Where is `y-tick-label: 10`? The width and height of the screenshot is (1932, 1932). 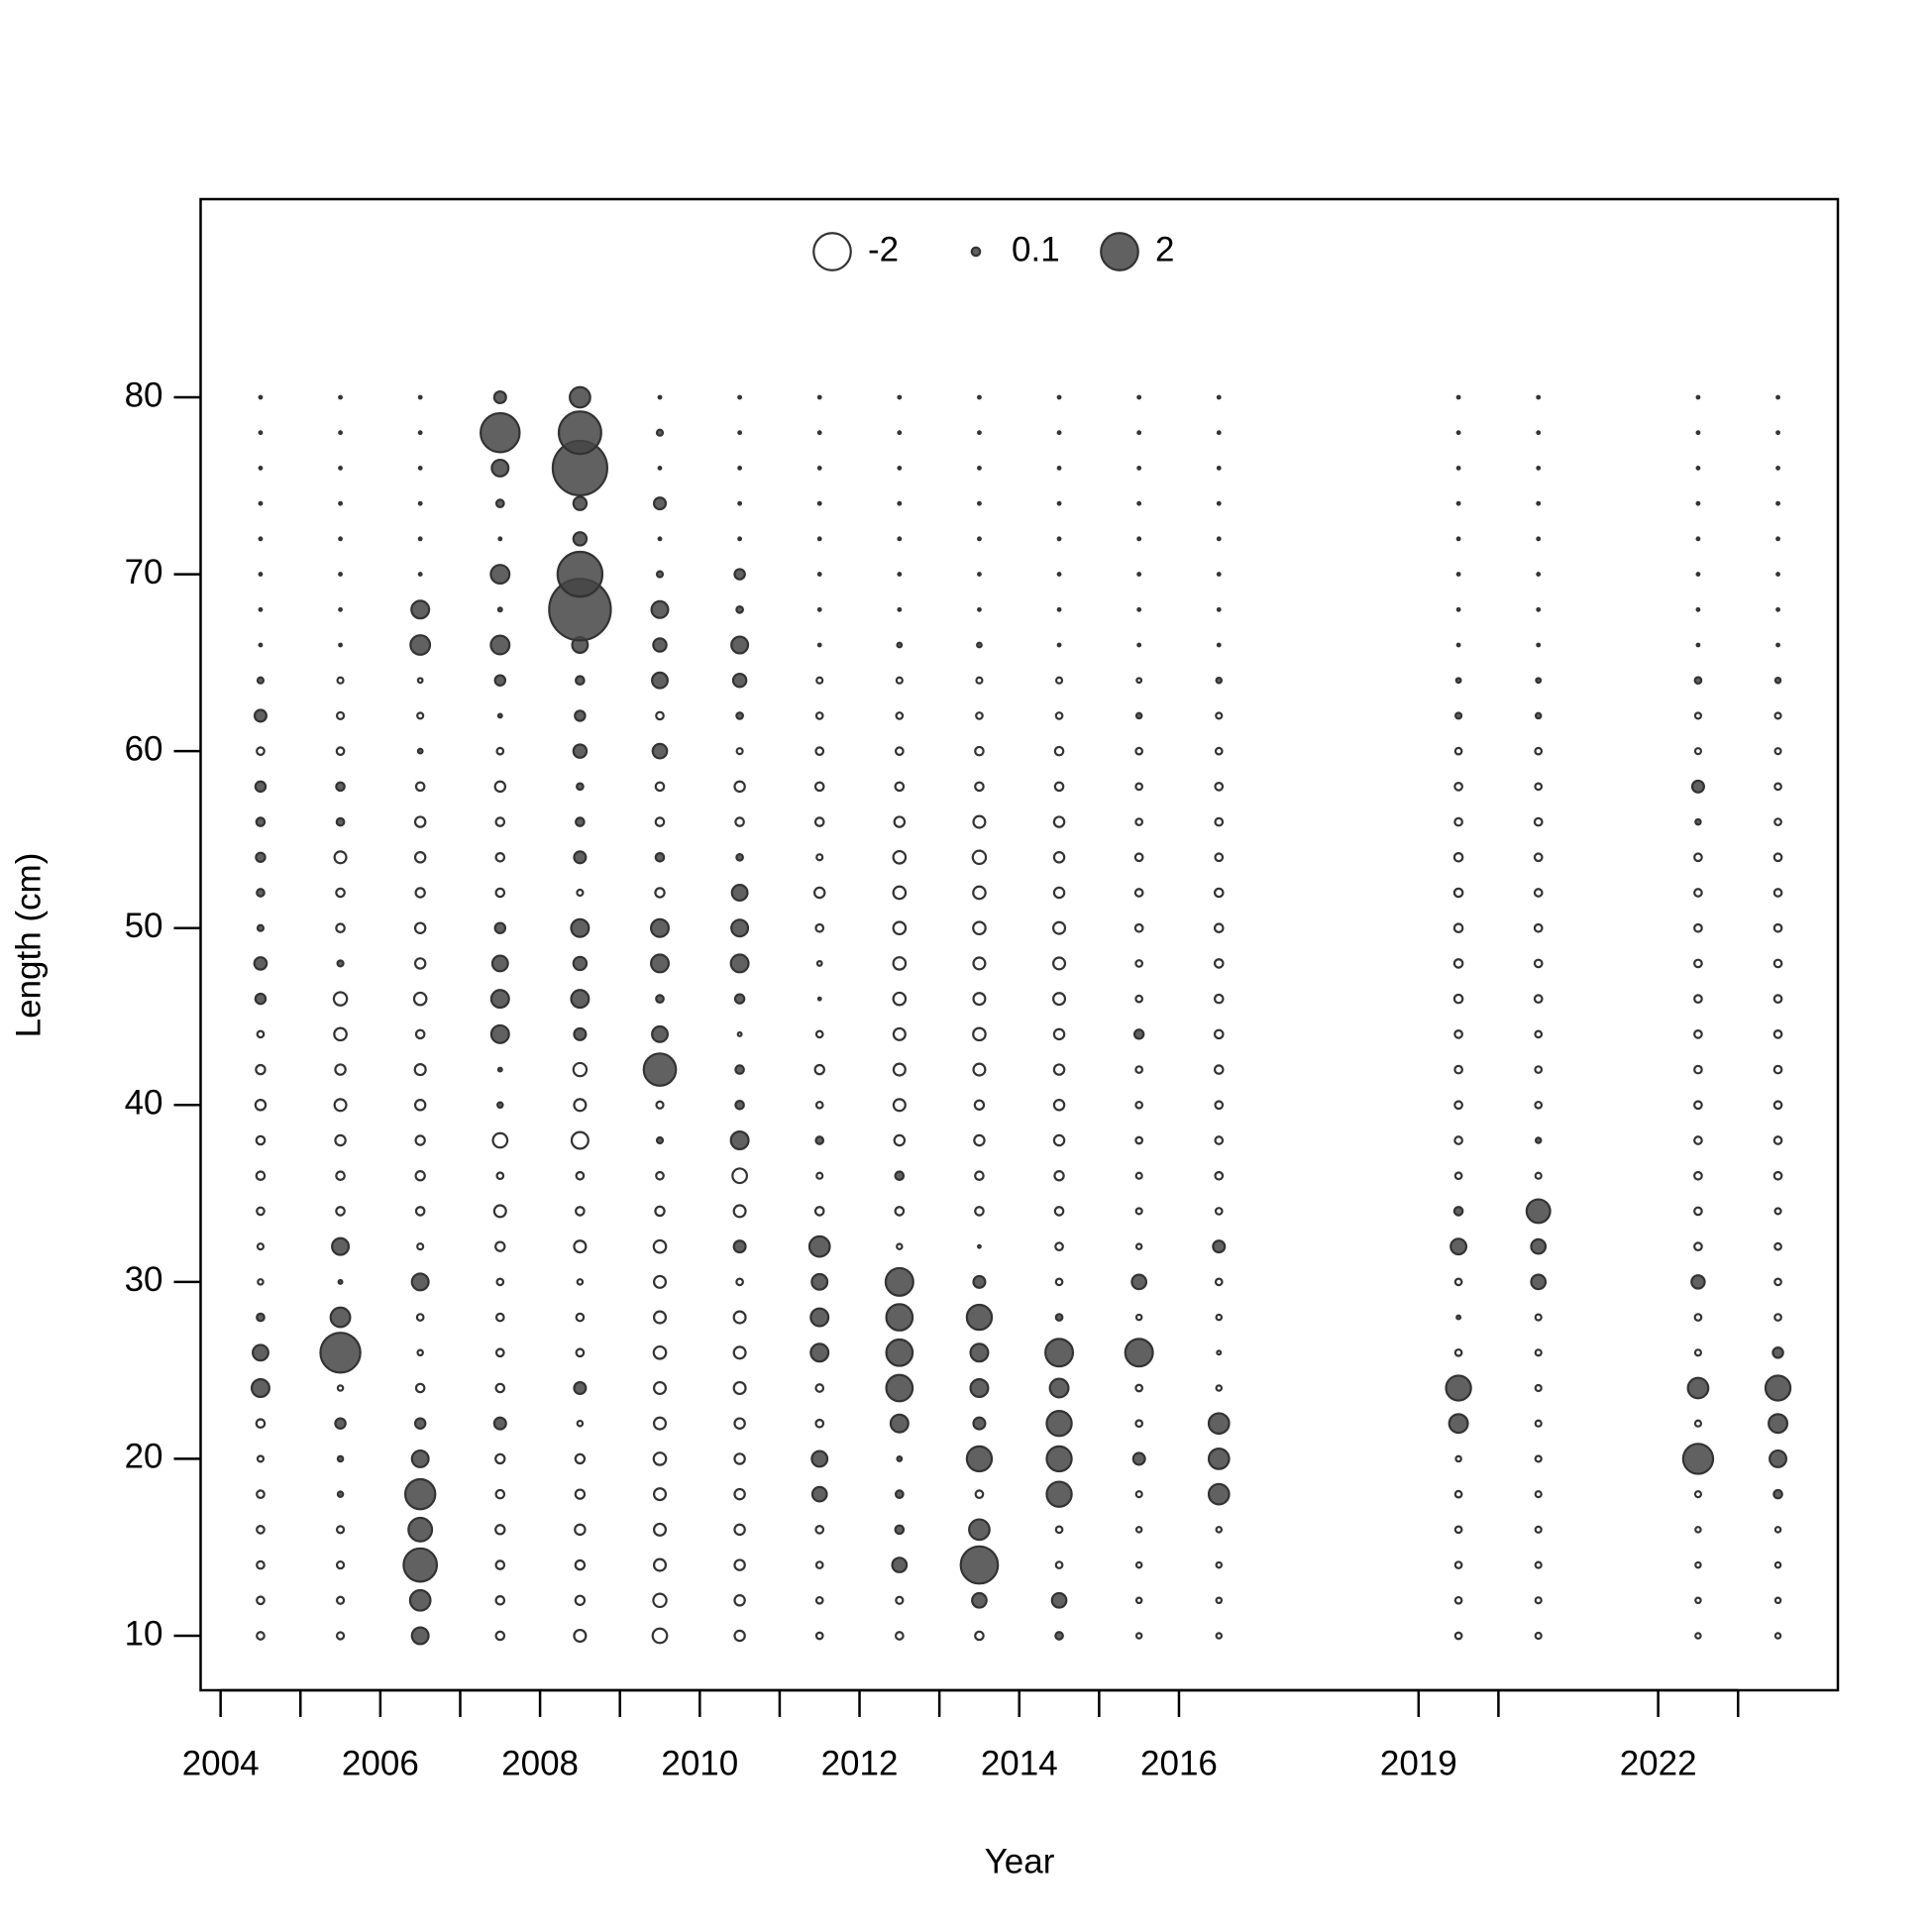
y-tick-label: 10 is located at coordinates (144, 1634).